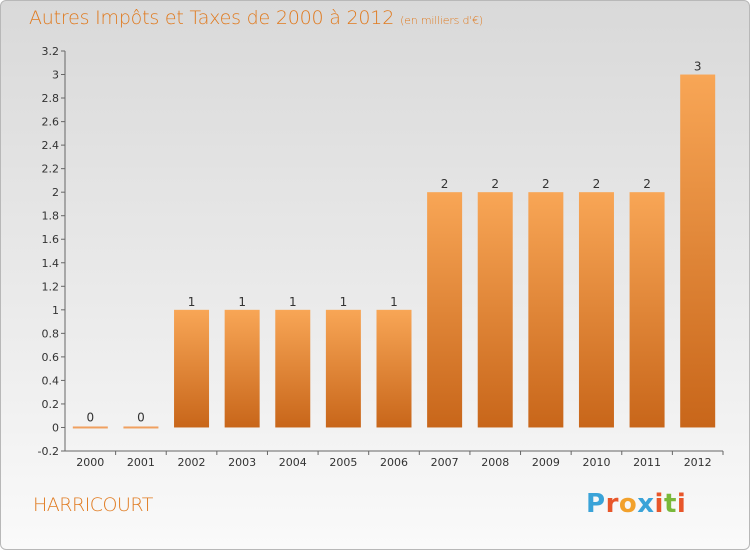  Describe the element at coordinates (212, 18) in the screenshot. I see `chart-title-text: Autres Impôts et Taxes de 2000 à 2012` at that location.